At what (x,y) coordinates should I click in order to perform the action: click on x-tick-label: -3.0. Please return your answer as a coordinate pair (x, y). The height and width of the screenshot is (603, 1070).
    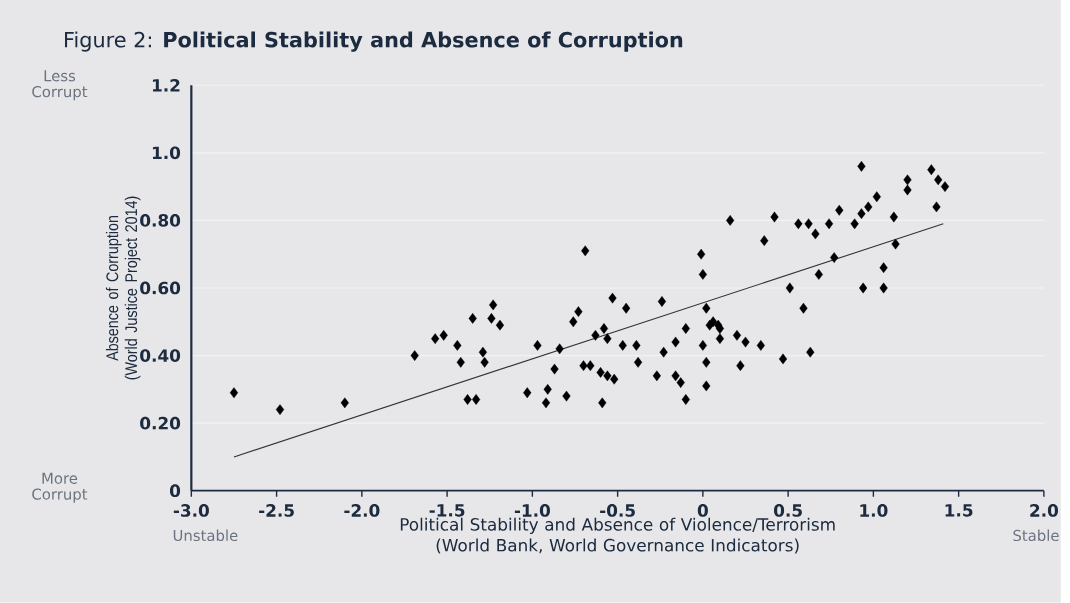
    Looking at the image, I should click on (191, 510).